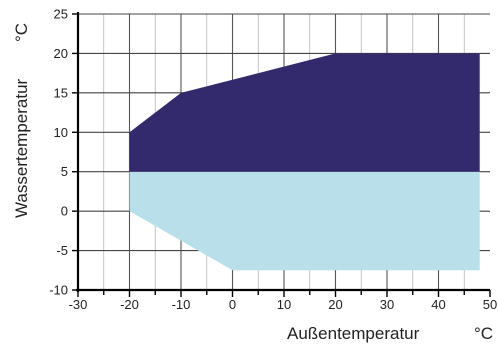 This screenshot has height=344, width=499. Describe the element at coordinates (483, 333) in the screenshot. I see `x-axis-unit: °C` at that location.